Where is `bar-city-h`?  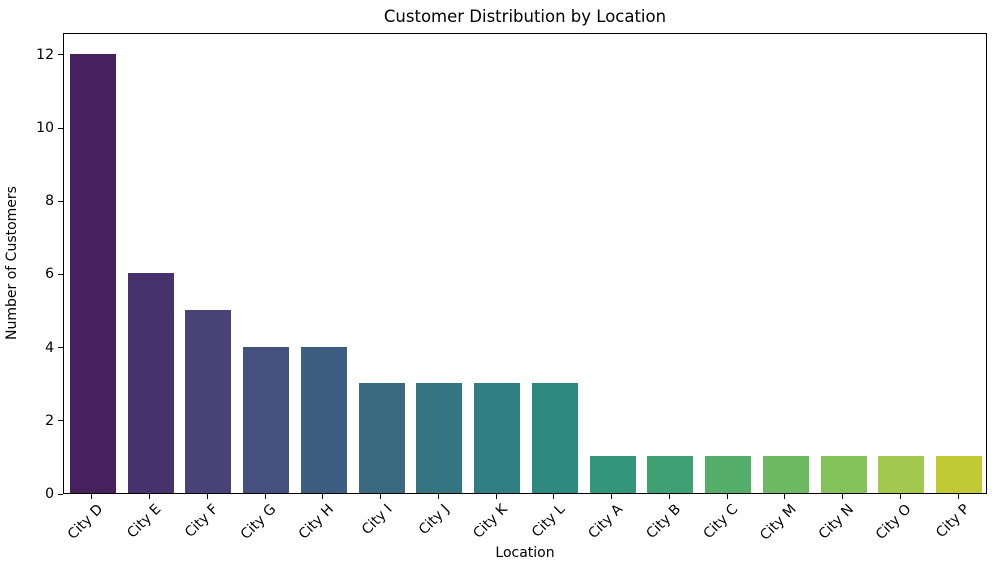
bar-city-h is located at coordinates (323, 419).